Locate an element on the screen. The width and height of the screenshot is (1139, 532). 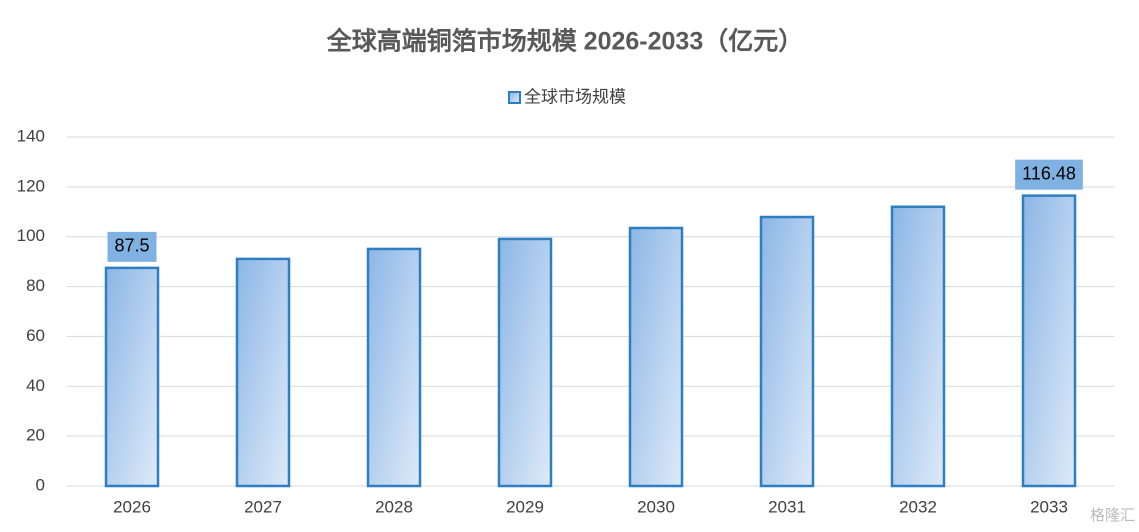
x-tick-label: 2031 is located at coordinates (787, 506).